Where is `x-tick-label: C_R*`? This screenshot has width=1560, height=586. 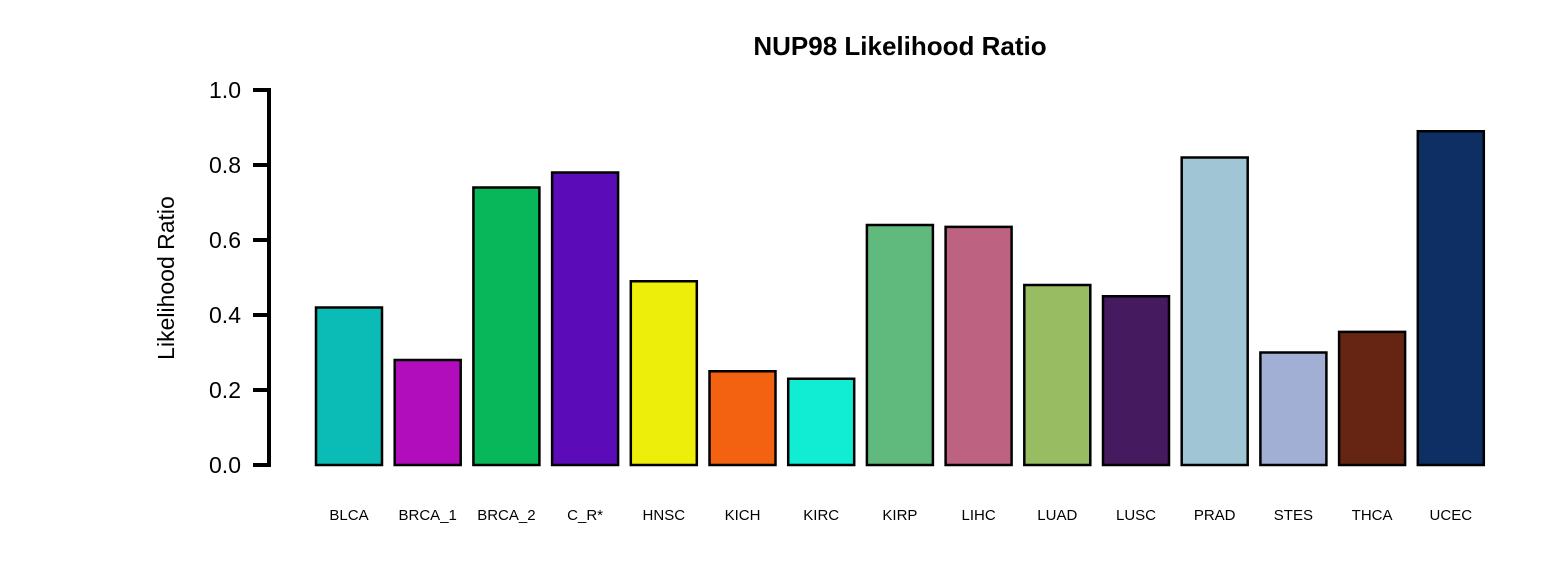
x-tick-label: C_R* is located at coordinates (585, 515).